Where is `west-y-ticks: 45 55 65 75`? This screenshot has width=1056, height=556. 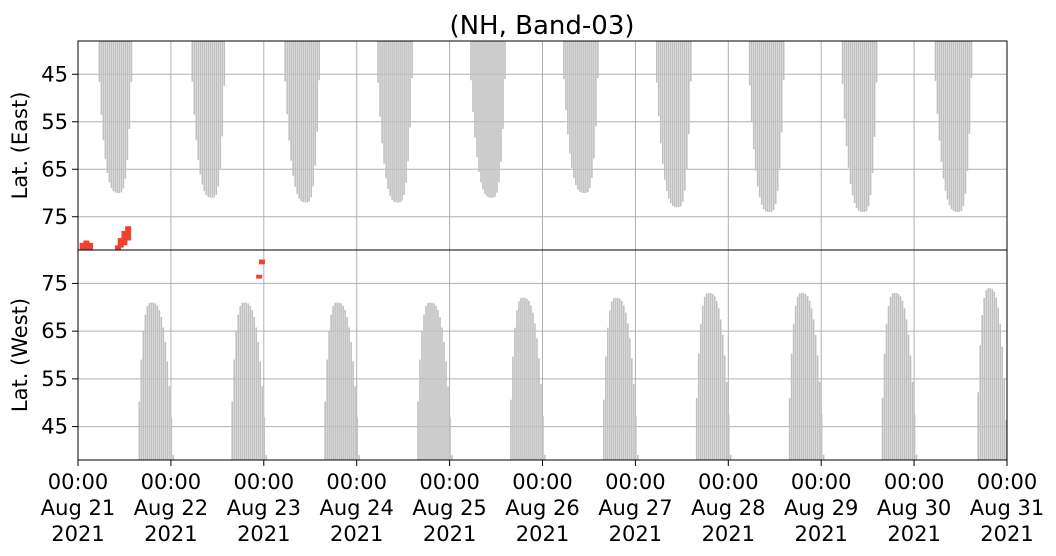 west-y-ticks: 45 55 65 75 is located at coordinates (59, 355).